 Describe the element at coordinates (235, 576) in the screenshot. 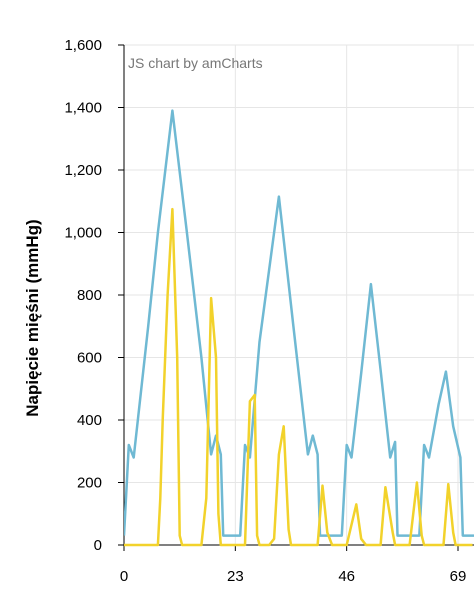

I see `x-tick-label: 23` at that location.